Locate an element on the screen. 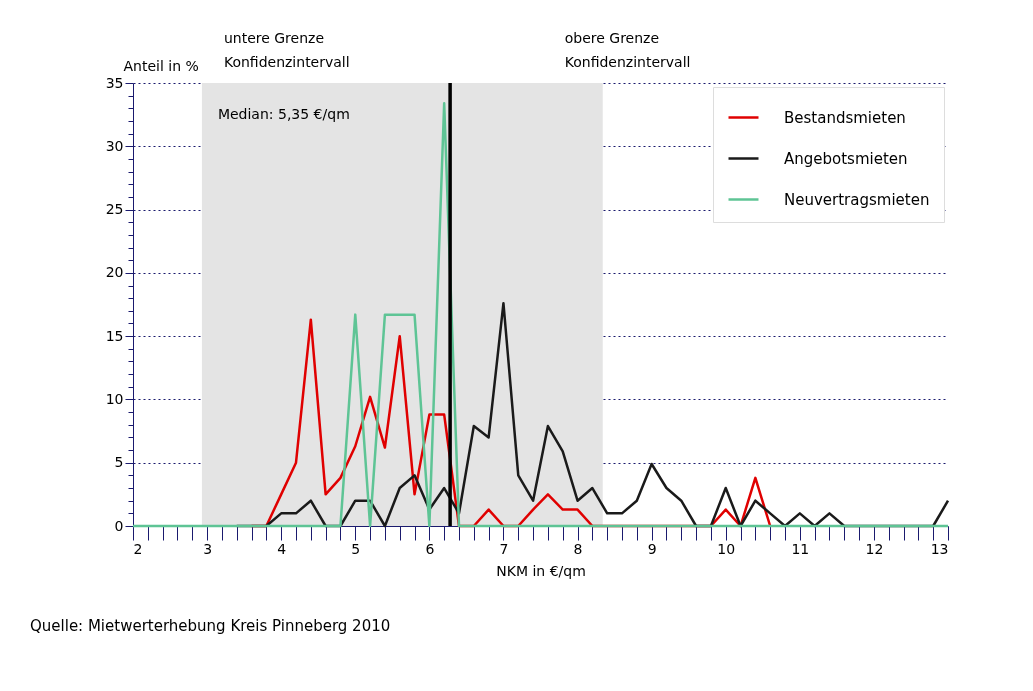 The image size is (1033, 691). legend-label: Neuvertragsmieten is located at coordinates (857, 199).